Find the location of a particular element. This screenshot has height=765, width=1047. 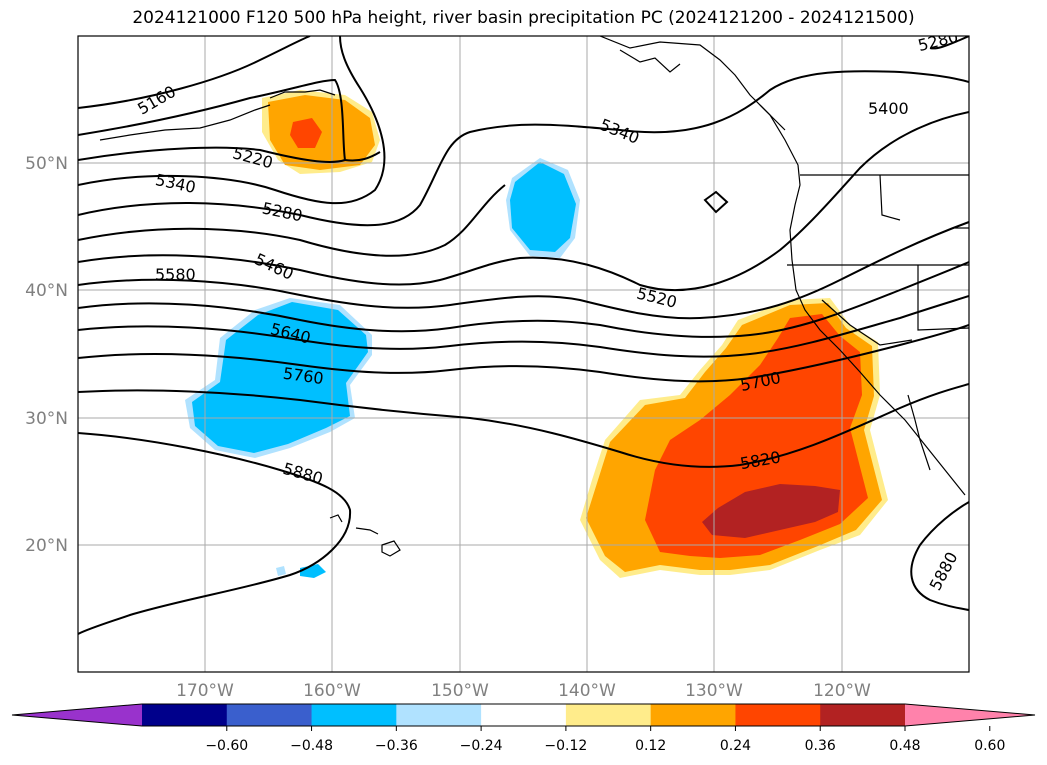

colorbar-tick-label: 0.24 is located at coordinates (735, 746).